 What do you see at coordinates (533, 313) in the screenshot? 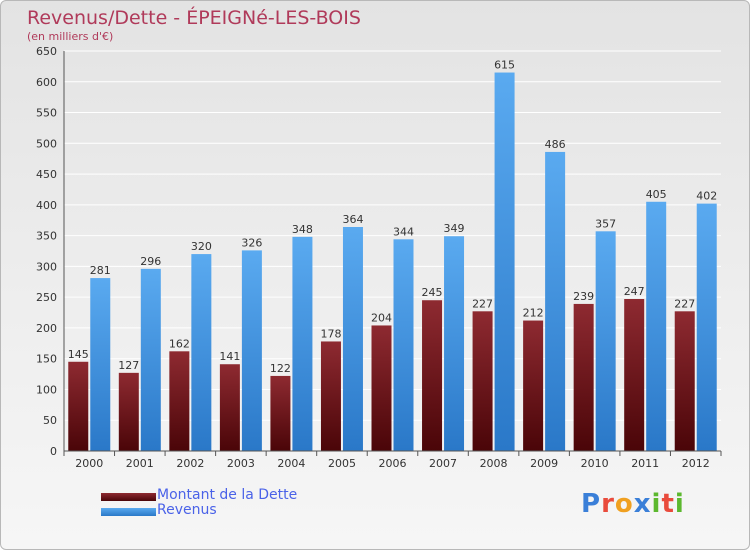
I see `data-label-dette: 212` at bounding box center [533, 313].